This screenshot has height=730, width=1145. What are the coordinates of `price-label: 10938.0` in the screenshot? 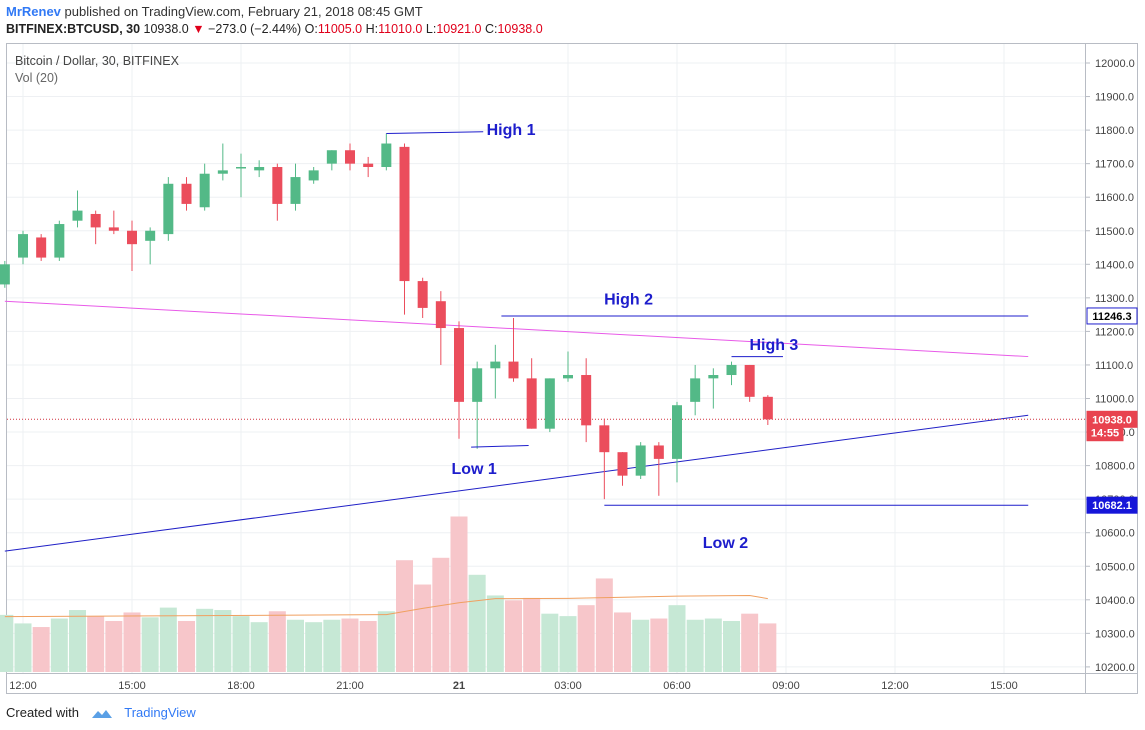 It's located at (1112, 419).